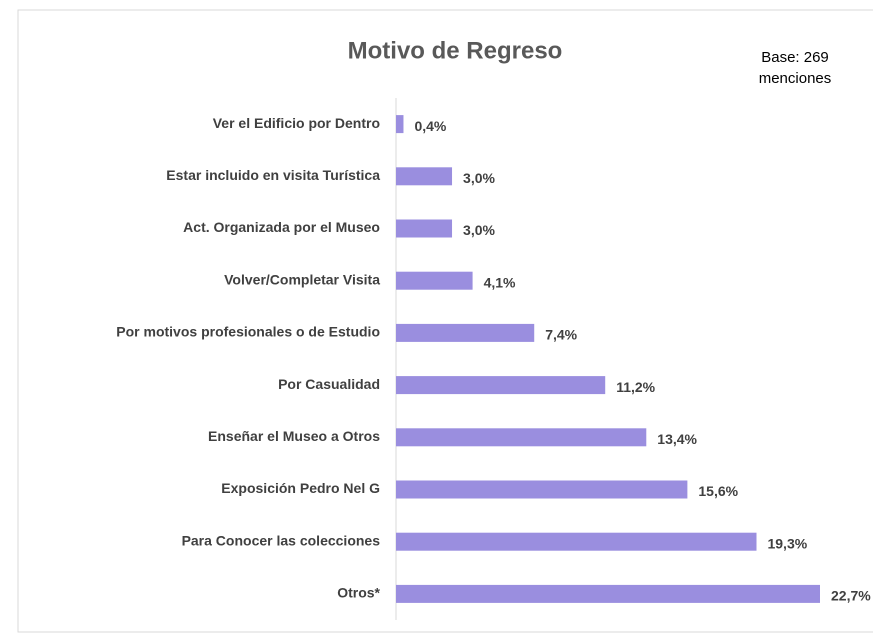 This screenshot has width=873, height=638. What do you see at coordinates (500, 282) in the screenshot?
I see `data-label: 4,1%` at bounding box center [500, 282].